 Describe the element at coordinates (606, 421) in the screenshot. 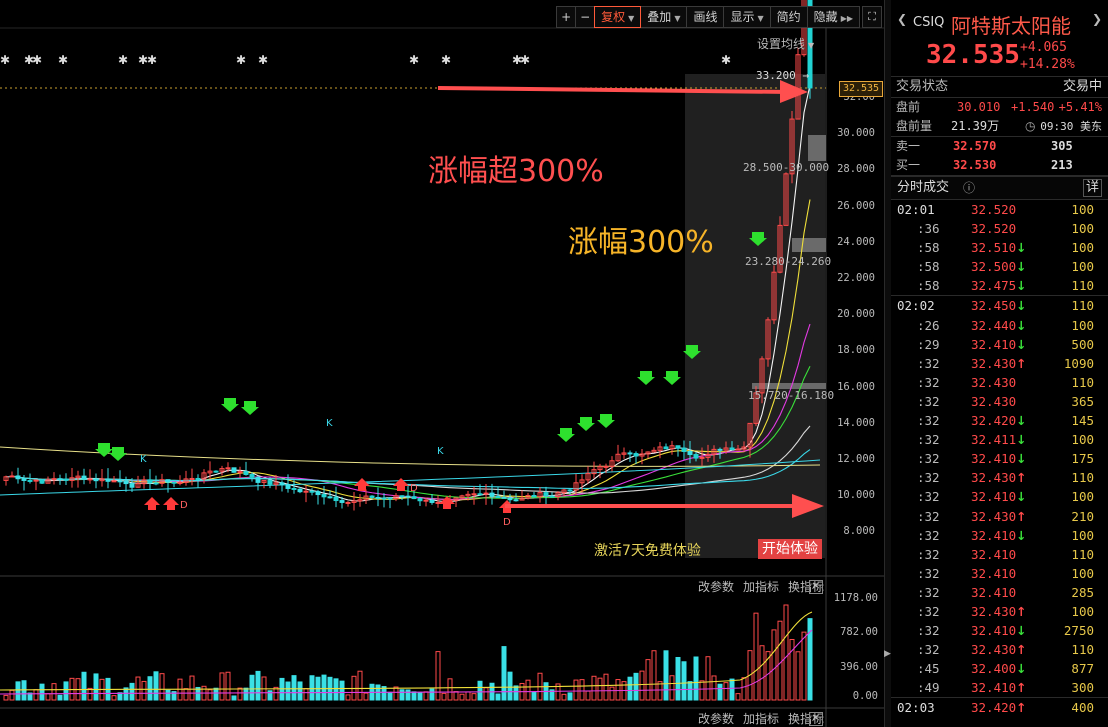

I see `sell-signal-icon` at that location.